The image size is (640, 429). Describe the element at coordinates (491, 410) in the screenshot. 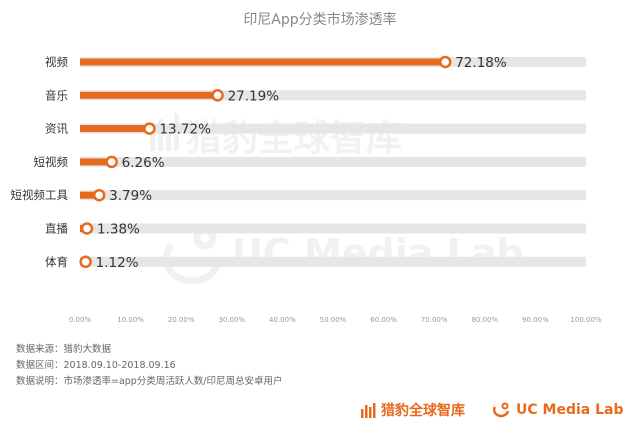

I see `footer-logos: 猎豹全球智库 UC Media Lab` at that location.